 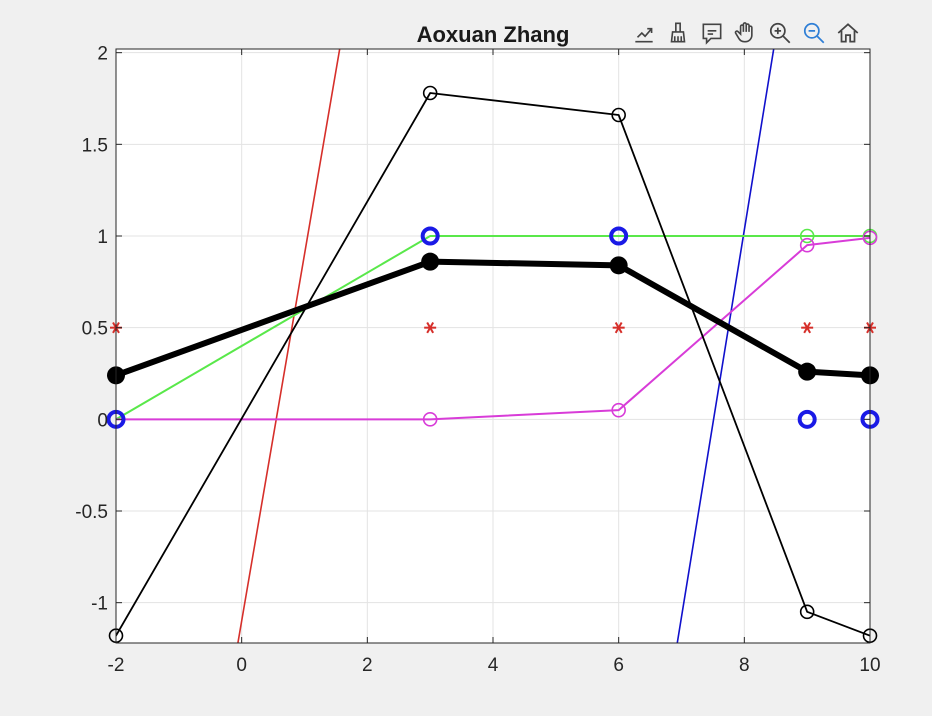 I want to click on chart-title: Aoxuan Zhang, so click(x=493, y=34).